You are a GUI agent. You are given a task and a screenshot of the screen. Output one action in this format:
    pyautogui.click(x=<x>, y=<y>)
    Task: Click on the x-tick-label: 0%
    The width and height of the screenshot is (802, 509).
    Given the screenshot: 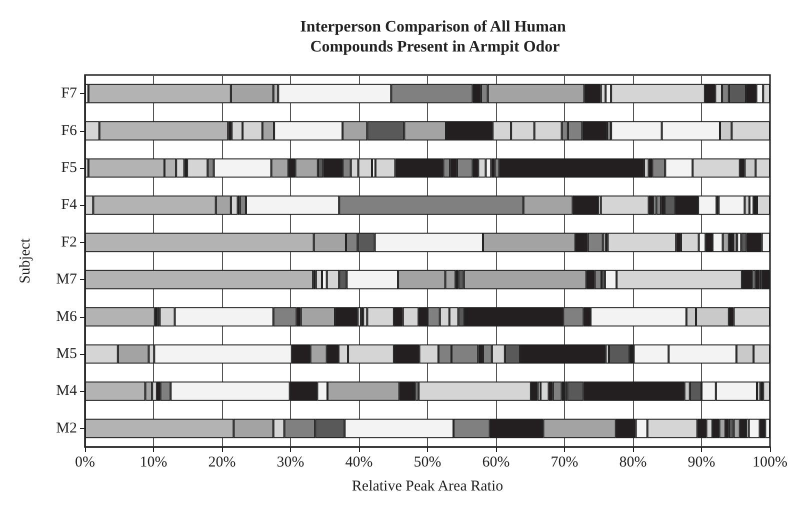 What is the action you would take?
    pyautogui.click(x=85, y=462)
    